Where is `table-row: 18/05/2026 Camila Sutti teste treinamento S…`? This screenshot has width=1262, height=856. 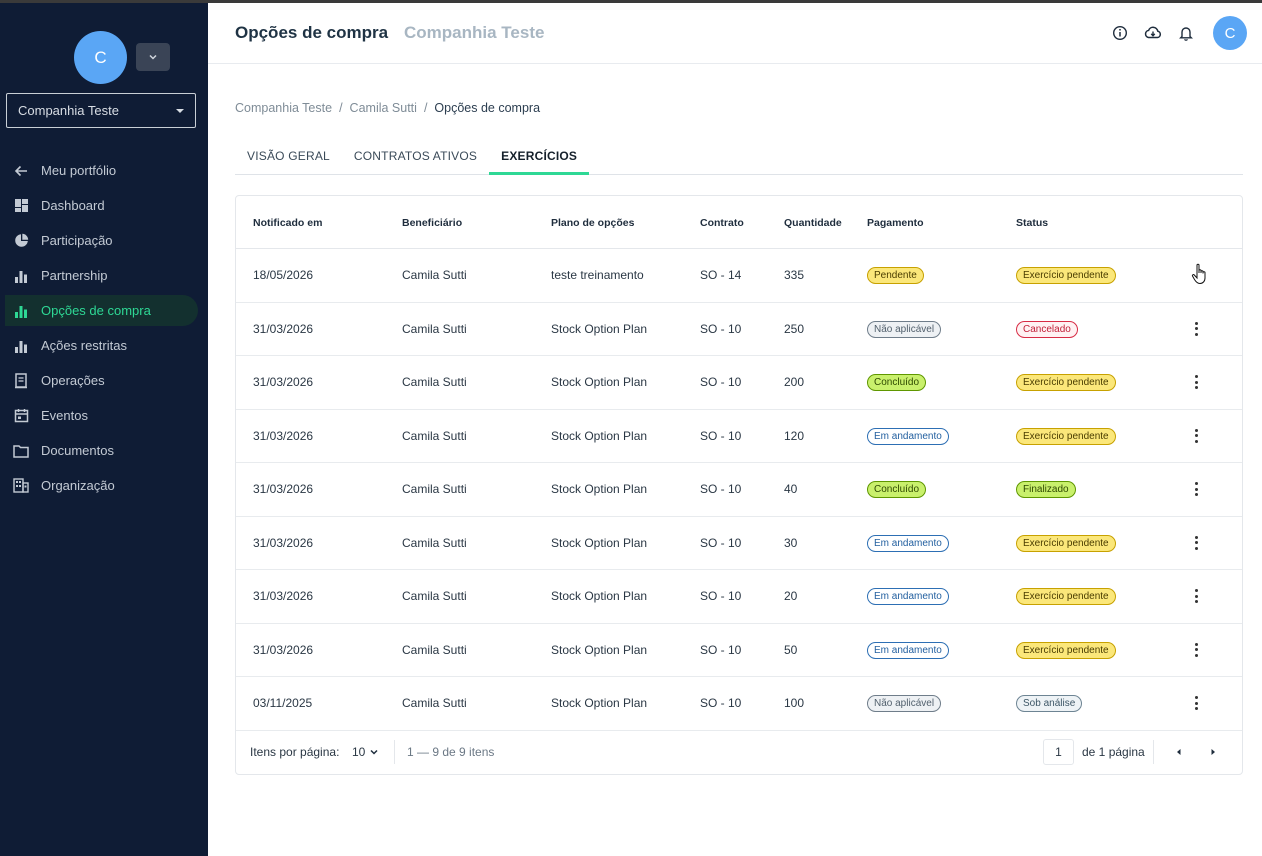
table-row: 18/05/2026 Camila Sutti teste treinamento S… is located at coordinates (739, 276).